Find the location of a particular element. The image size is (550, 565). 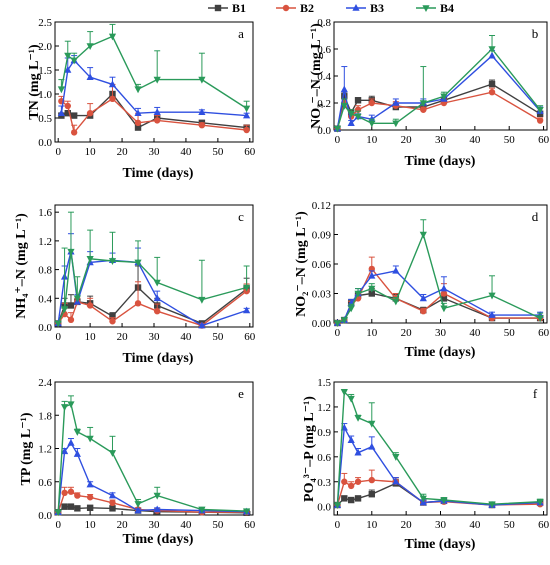

y-axis-label: TN (mg L⁻¹) is located at coordinates (34, 82).